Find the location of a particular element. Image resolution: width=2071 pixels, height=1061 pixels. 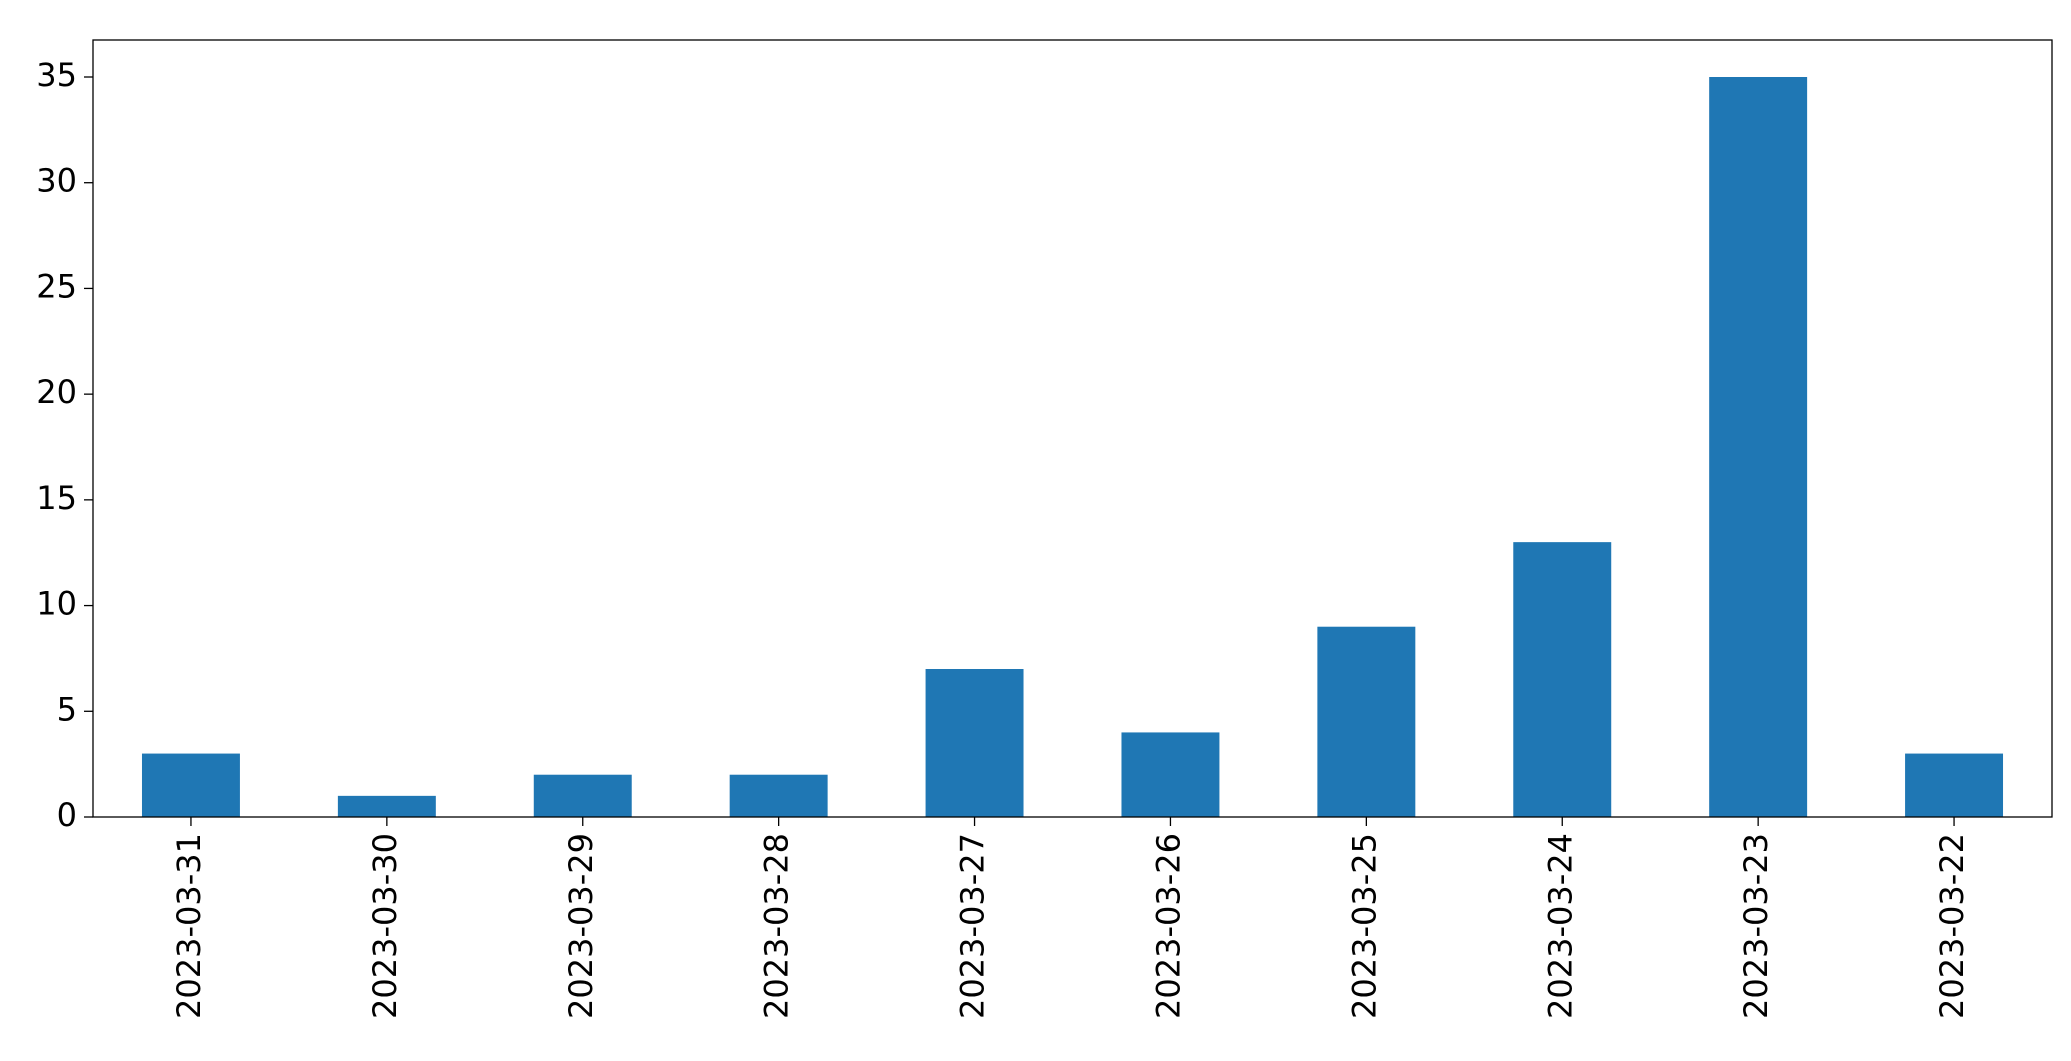

x-tick-label: 2023-03-29 is located at coordinates (581, 926).